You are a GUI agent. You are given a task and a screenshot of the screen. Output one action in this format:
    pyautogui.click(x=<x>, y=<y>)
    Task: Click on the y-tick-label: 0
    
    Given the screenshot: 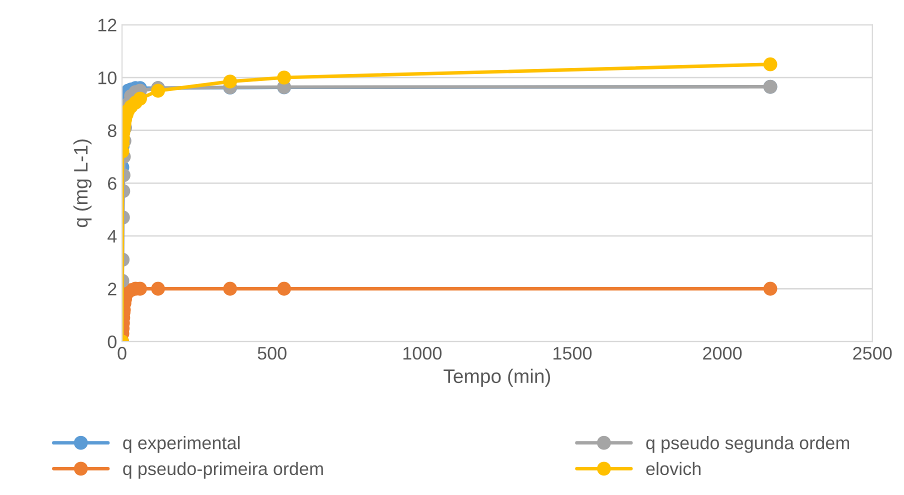 What is the action you would take?
    pyautogui.click(x=112, y=341)
    